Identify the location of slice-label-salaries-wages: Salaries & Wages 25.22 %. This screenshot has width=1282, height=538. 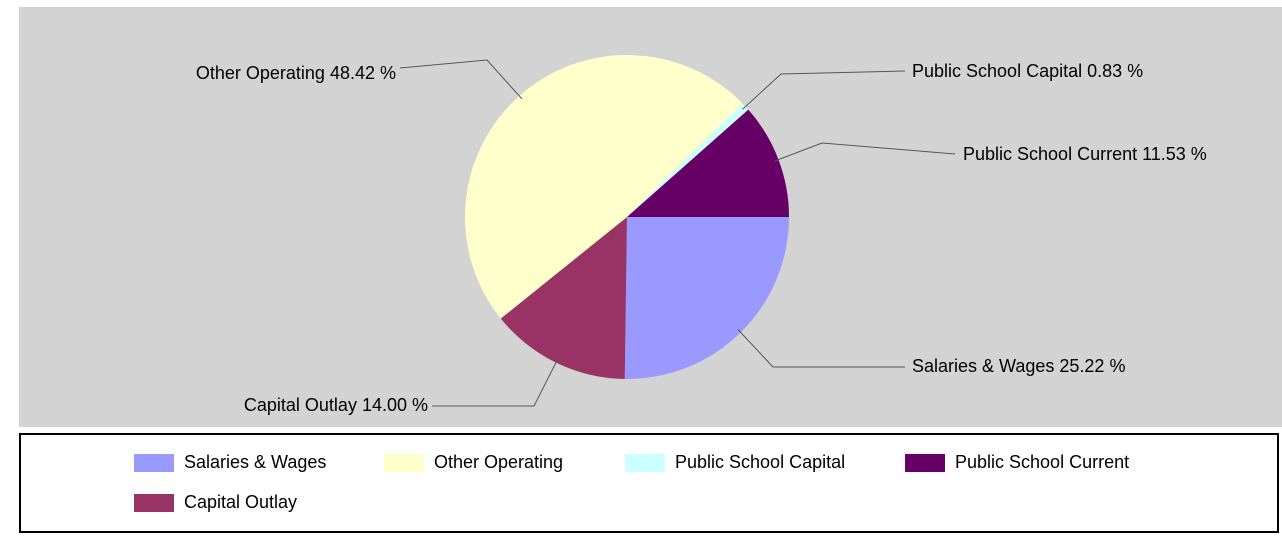
(1018, 366).